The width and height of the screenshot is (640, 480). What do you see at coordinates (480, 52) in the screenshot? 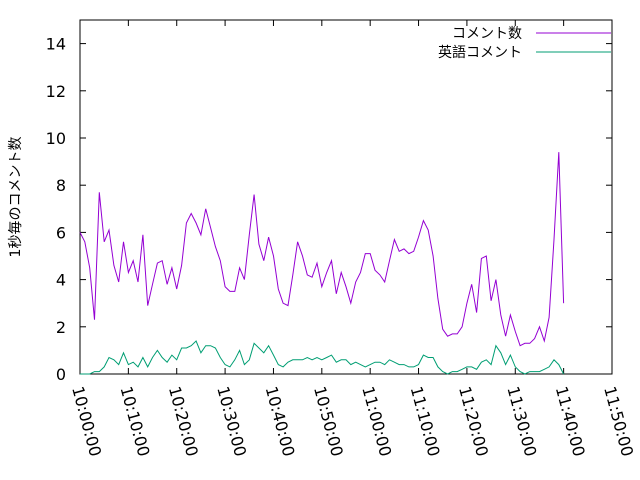
I see `legend-label: 英語コメント` at bounding box center [480, 52].